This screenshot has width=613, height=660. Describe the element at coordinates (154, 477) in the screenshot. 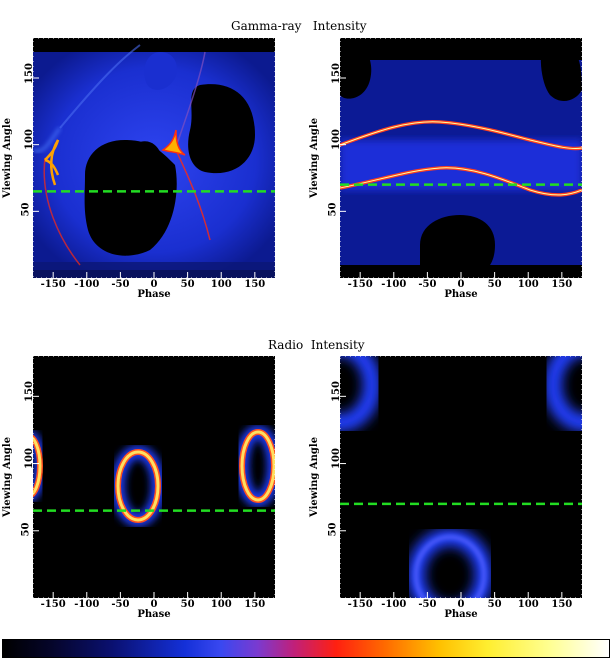

I see `radio-left-frame` at that location.